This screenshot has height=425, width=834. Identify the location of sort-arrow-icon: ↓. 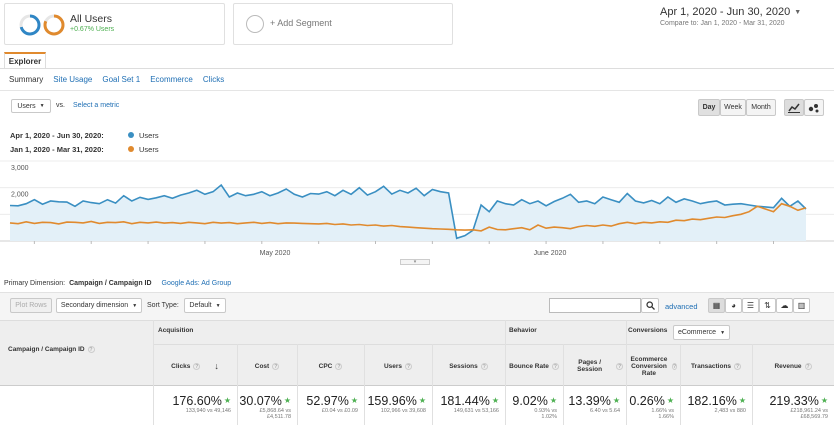
(216, 366).